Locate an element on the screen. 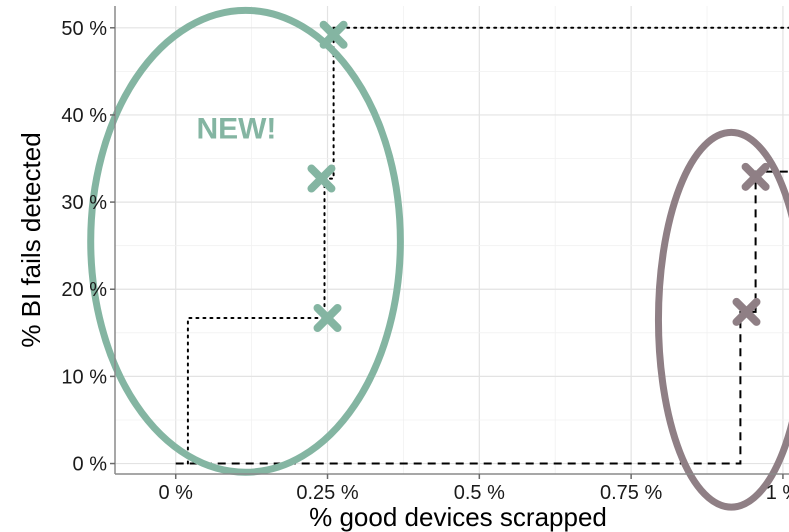  y-tick-label: 40 % is located at coordinates (84, 116).